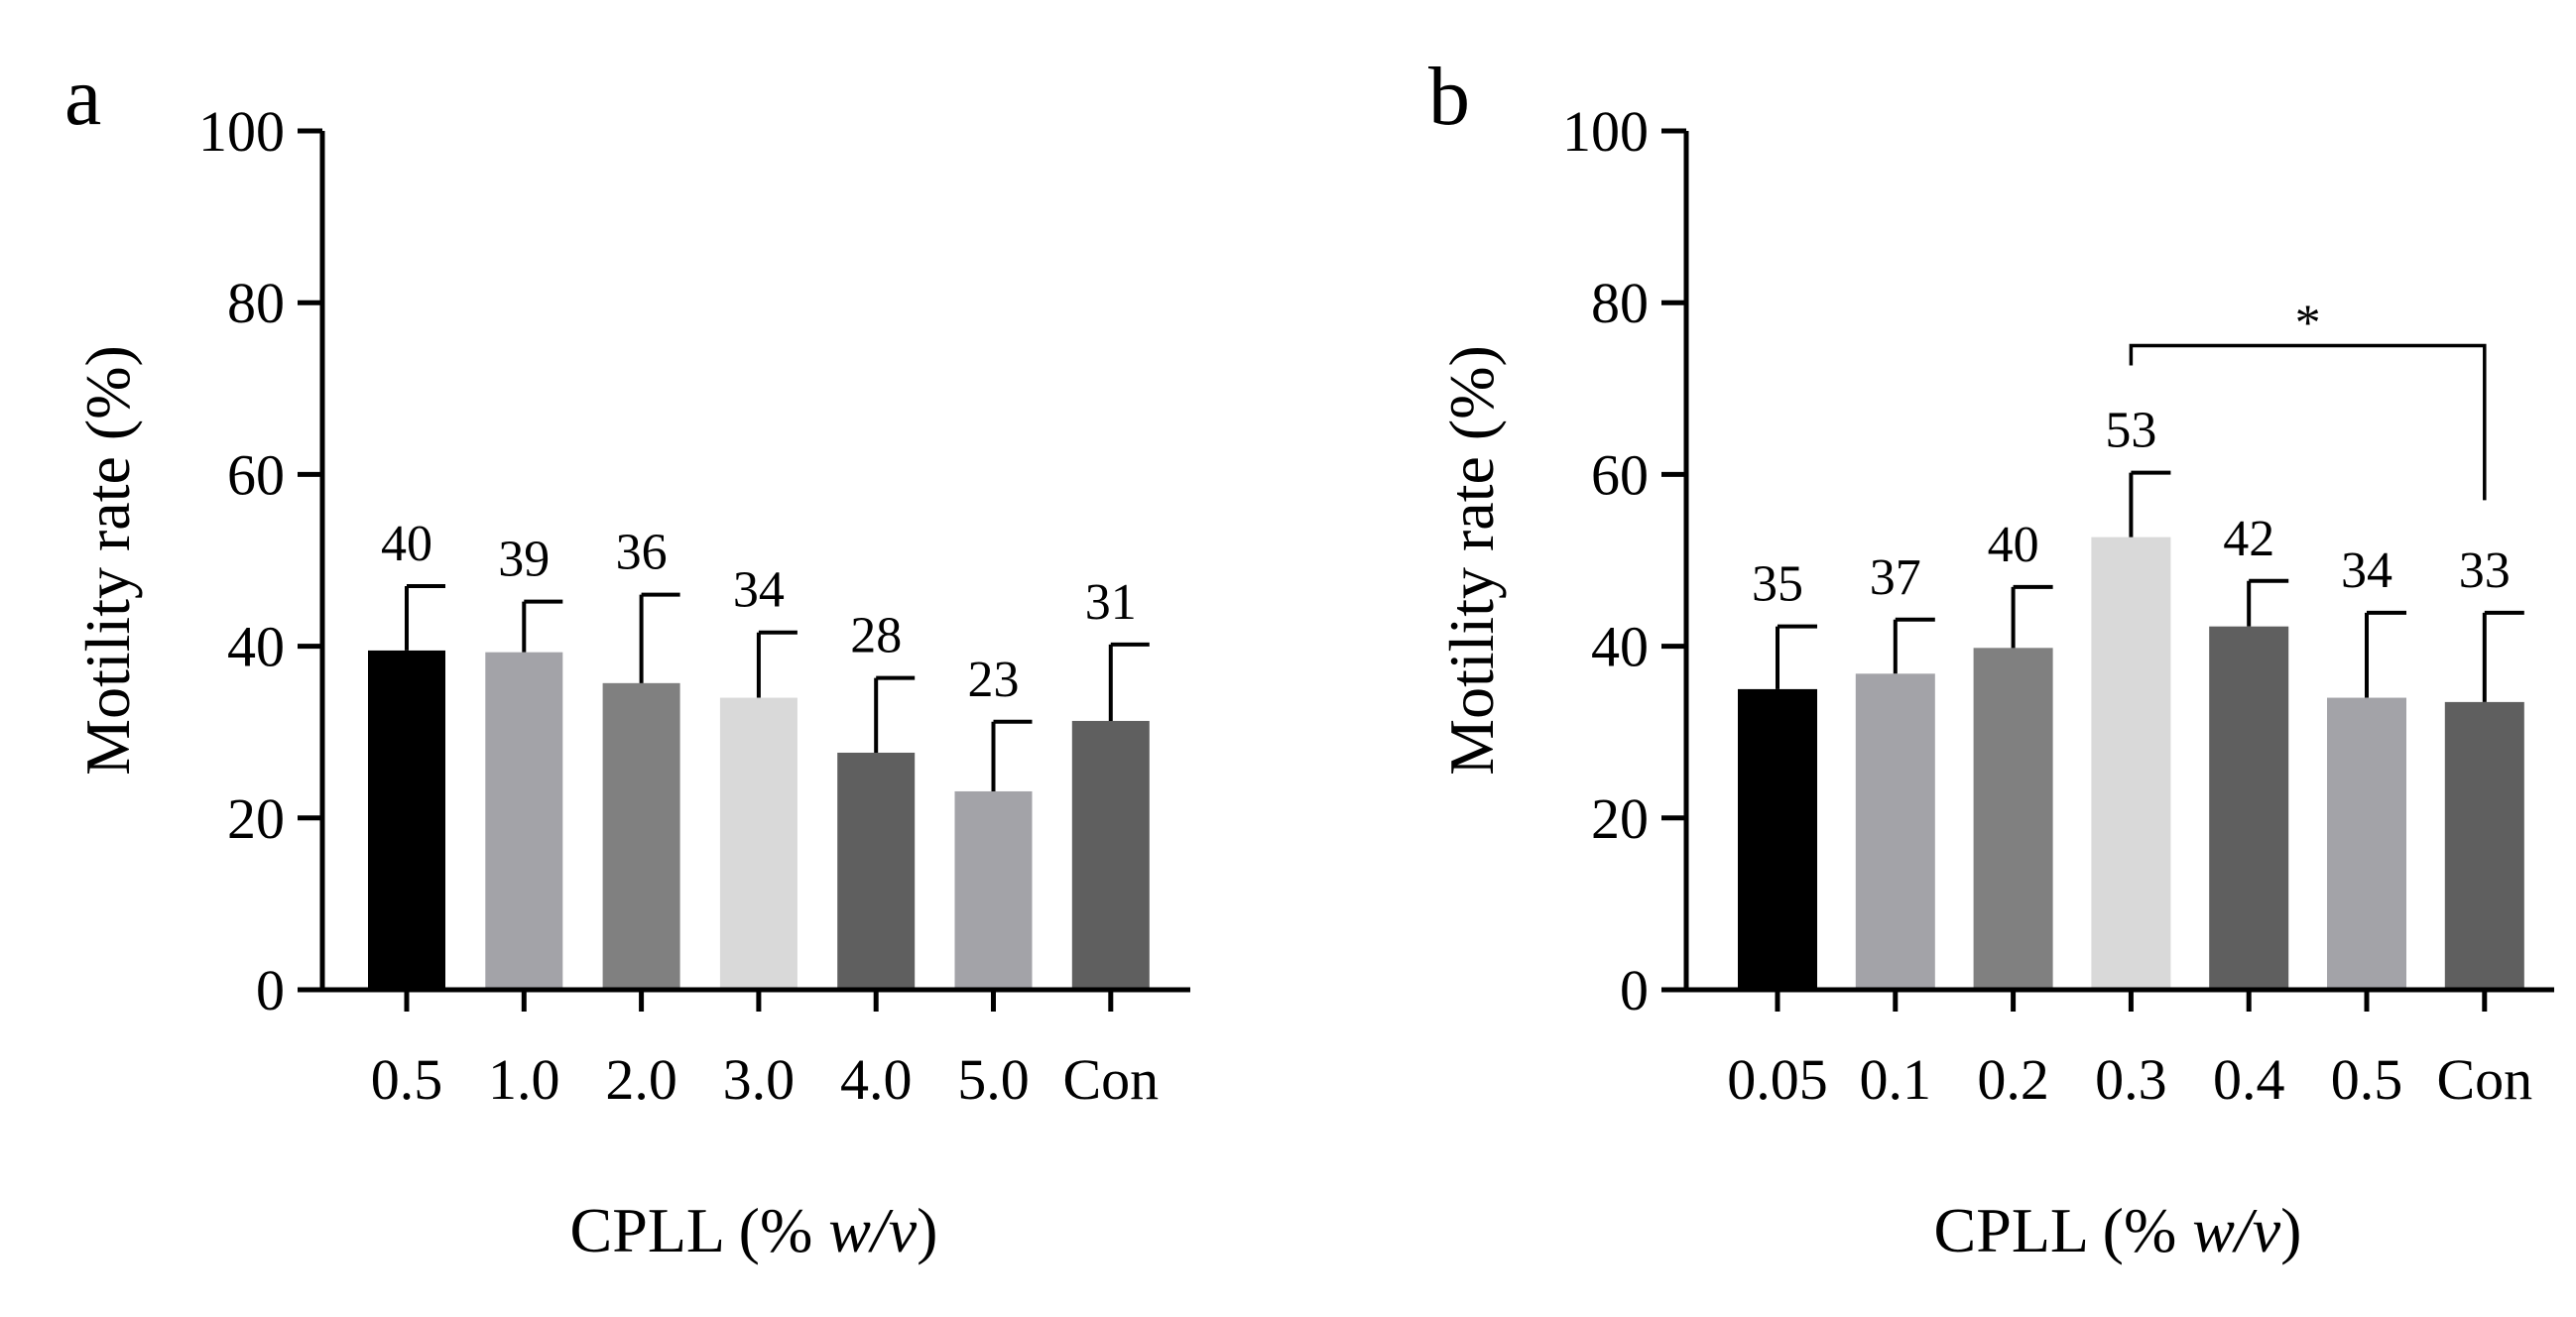 This screenshot has width=2576, height=1317. I want to click on data-label-1.0: 39, so click(524, 560).